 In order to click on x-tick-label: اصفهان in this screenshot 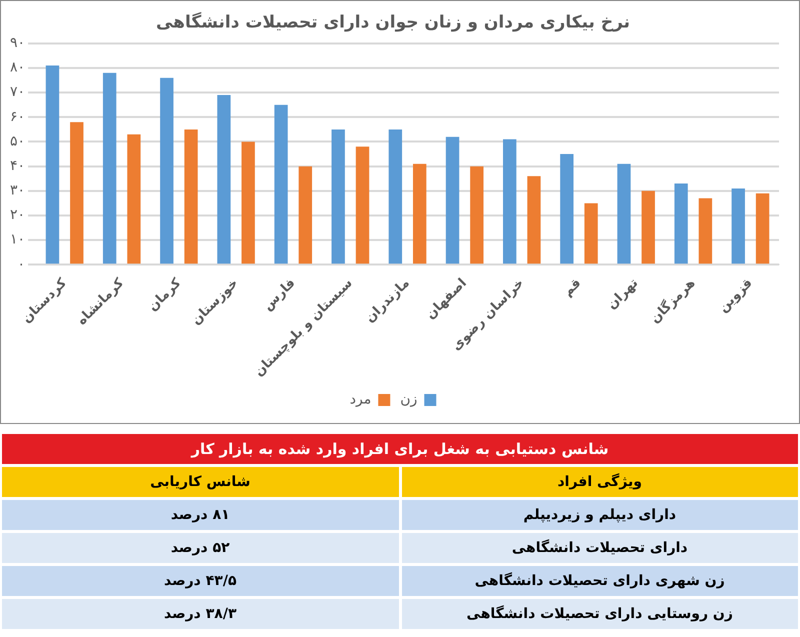, I will do `click(446, 299)`.